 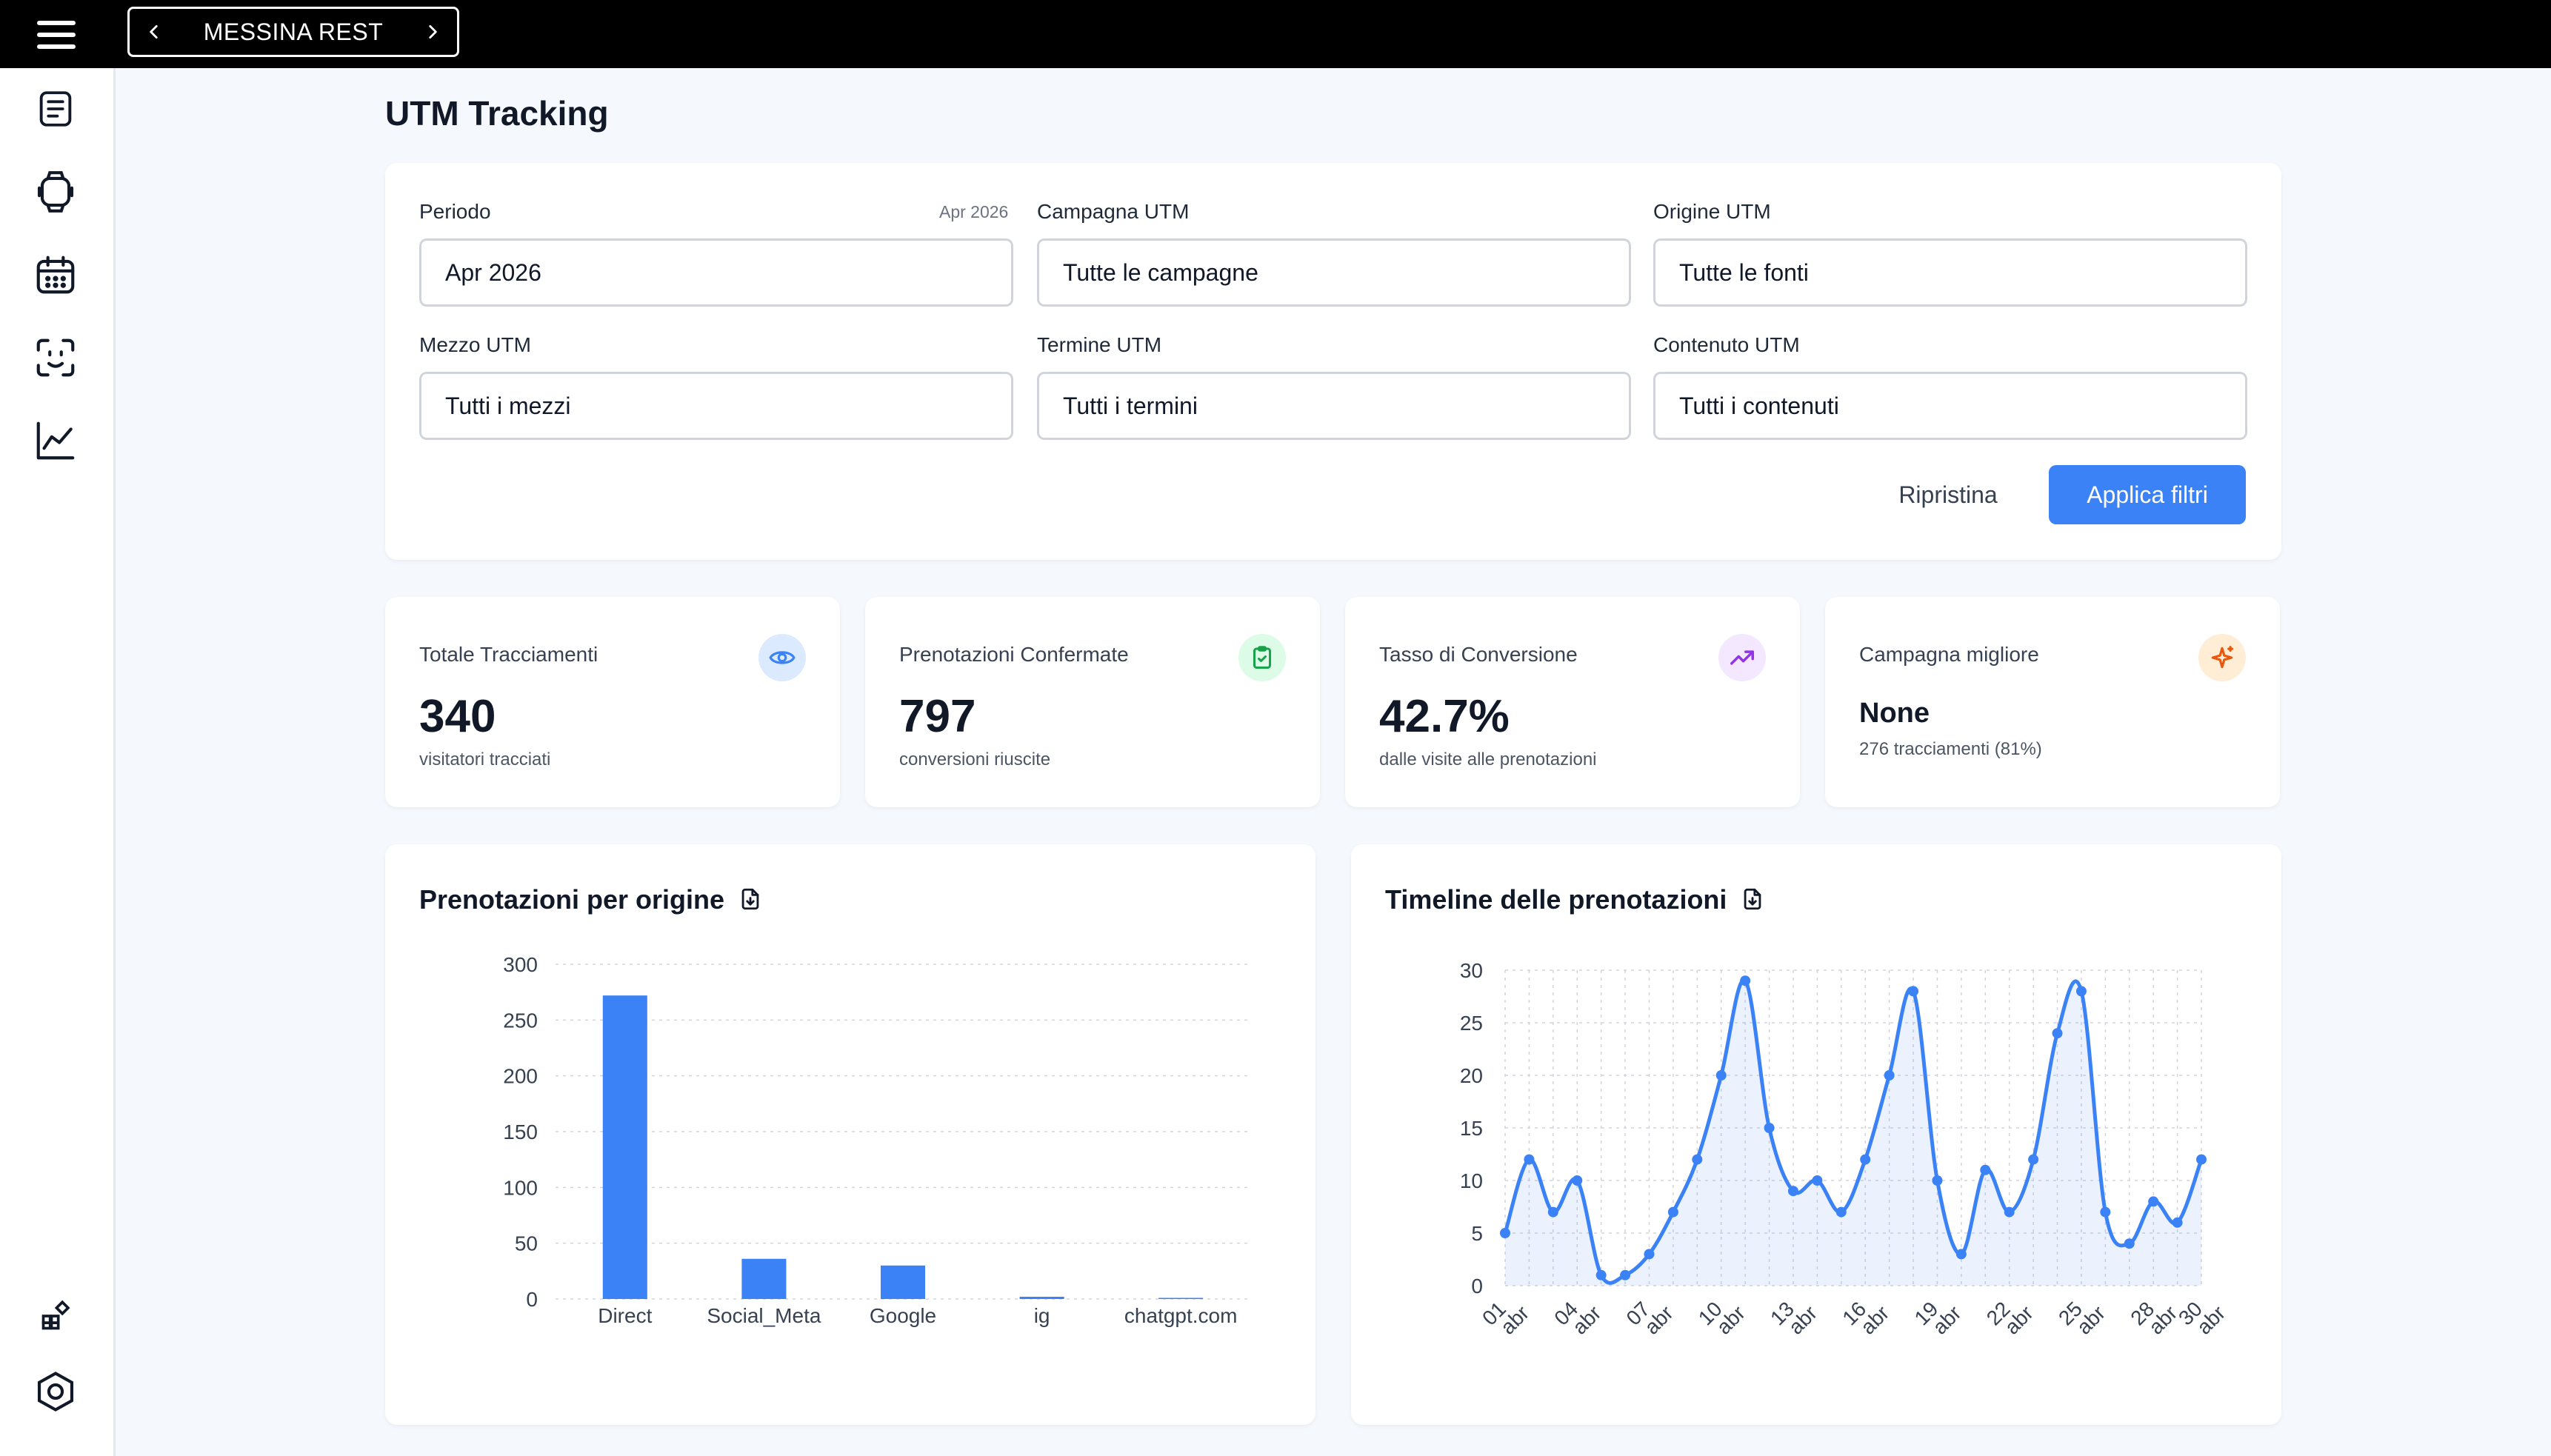 What do you see at coordinates (508, 654) in the screenshot?
I see `stat-label: Totale Tracciamenti` at bounding box center [508, 654].